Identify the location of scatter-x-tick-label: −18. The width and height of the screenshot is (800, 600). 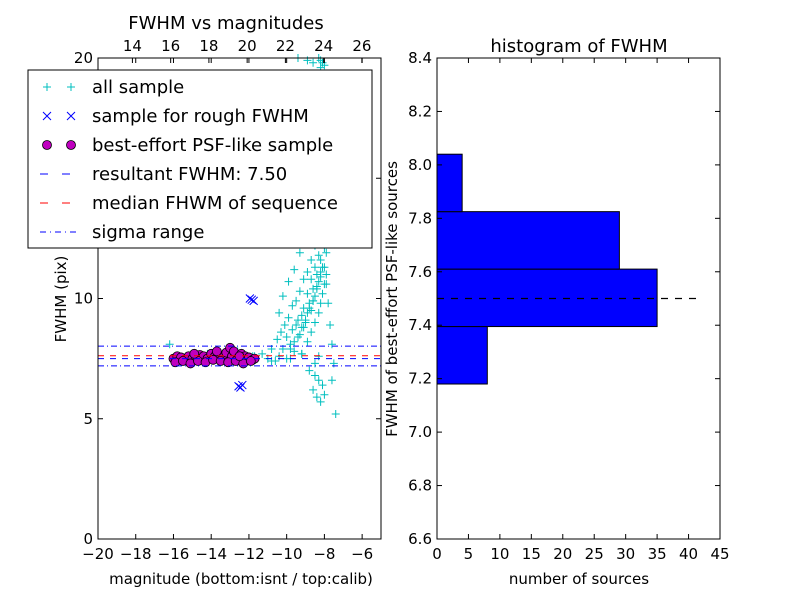
(136, 554).